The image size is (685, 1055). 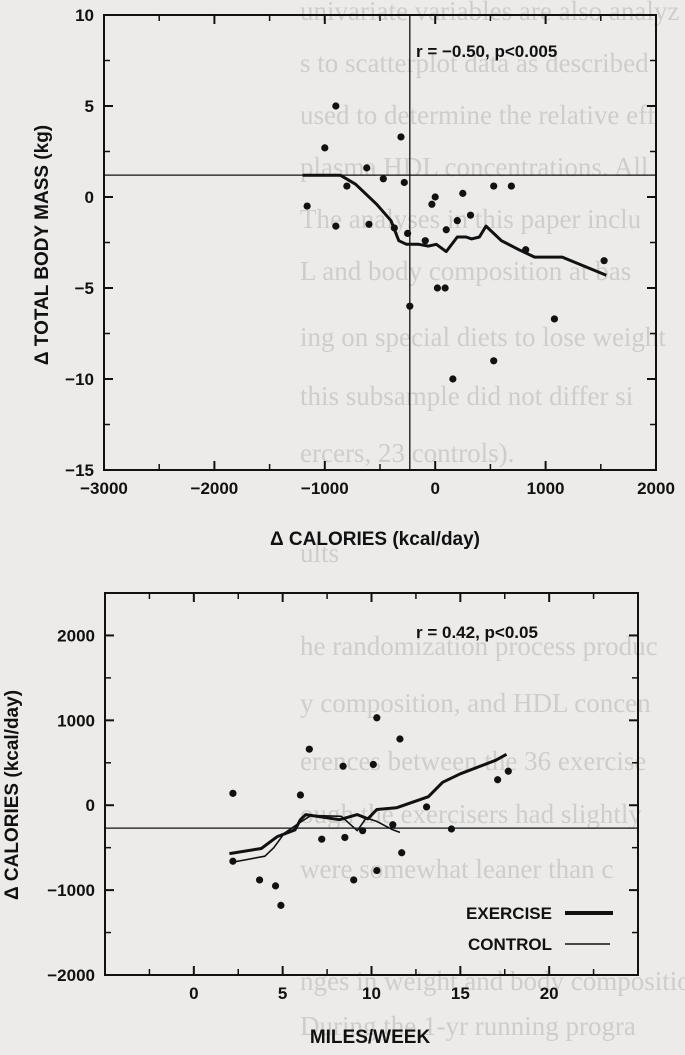 I want to click on y-tick-label: −10, so click(x=79, y=379).